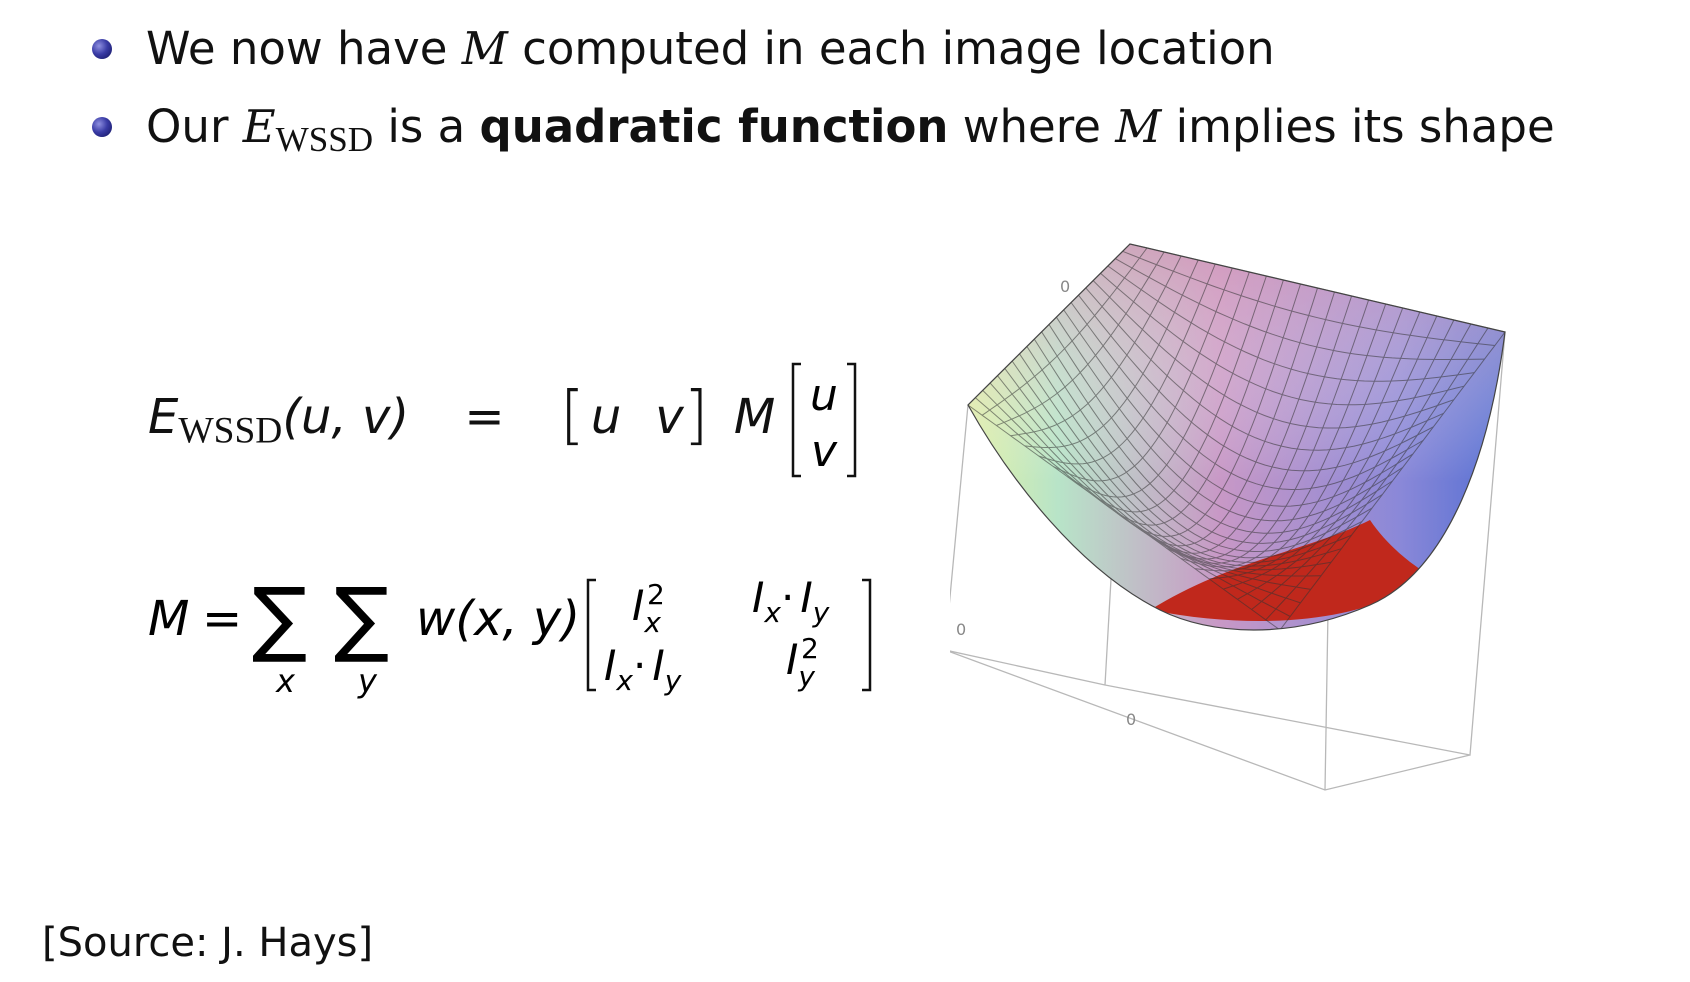 Image resolution: width=1690 pixels, height=982 pixels. What do you see at coordinates (754, 417) in the screenshot?
I see `eq1-m: M` at bounding box center [754, 417].